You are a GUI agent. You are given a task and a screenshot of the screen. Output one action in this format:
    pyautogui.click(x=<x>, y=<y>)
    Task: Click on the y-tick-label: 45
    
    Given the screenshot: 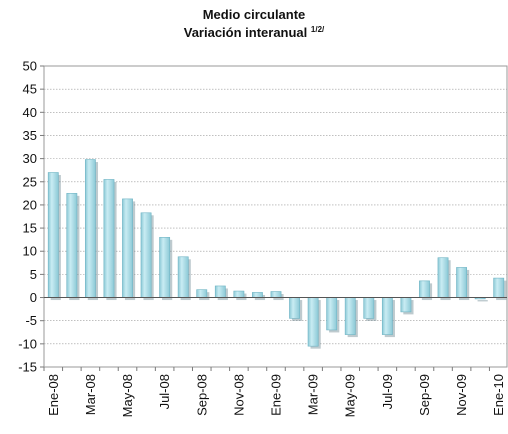 What is the action you would take?
    pyautogui.click(x=30, y=89)
    